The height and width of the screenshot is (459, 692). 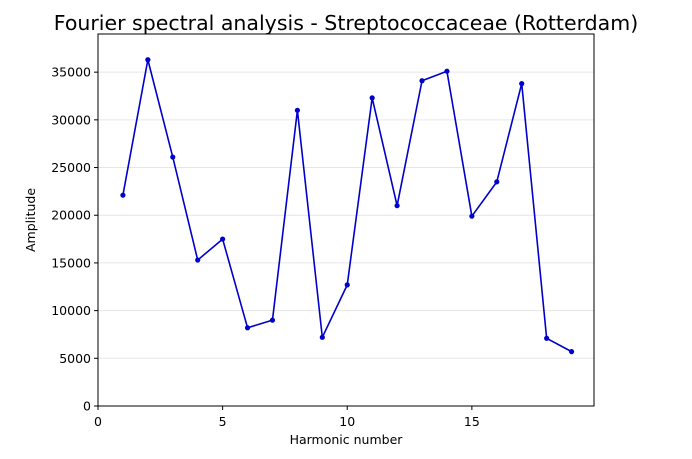 I want to click on y-tick-label: 5000, so click(x=75, y=358).